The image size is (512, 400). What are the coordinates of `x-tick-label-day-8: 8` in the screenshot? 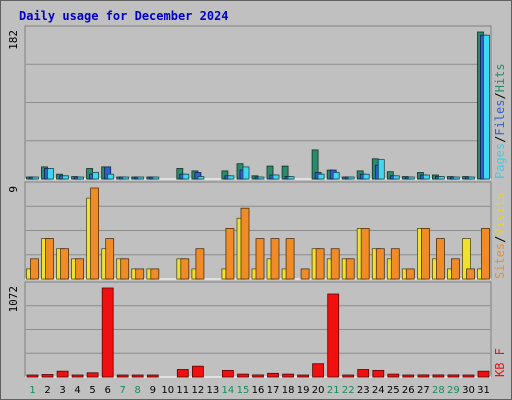 It's located at (138, 390).